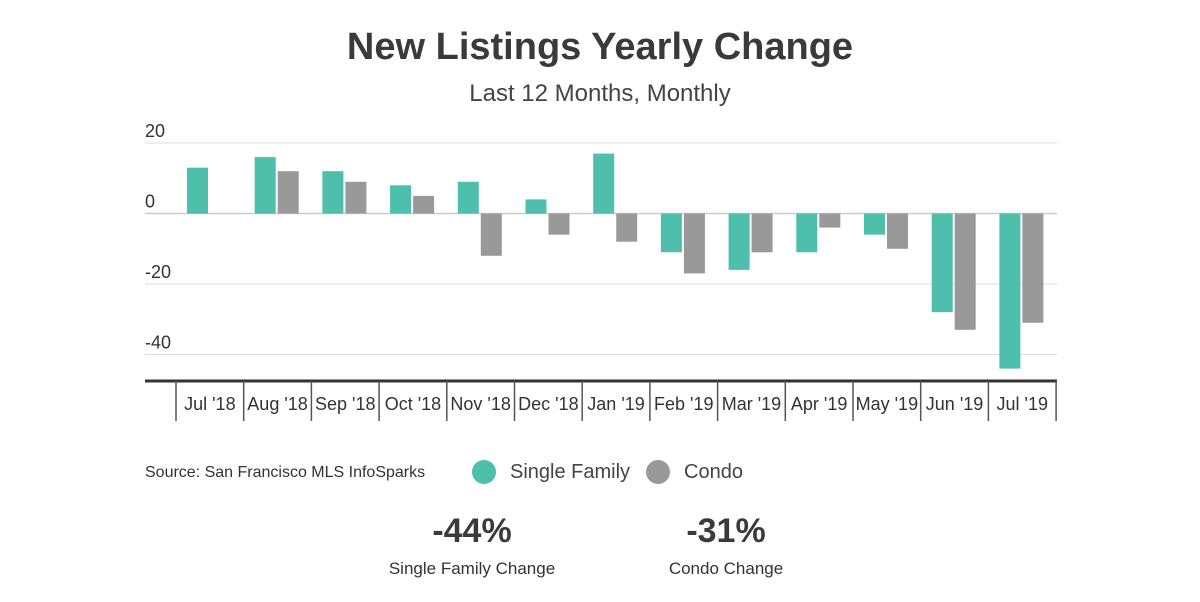 The width and height of the screenshot is (1200, 602). Describe the element at coordinates (819, 404) in the screenshot. I see `x-tick-label: Apr '19` at that location.